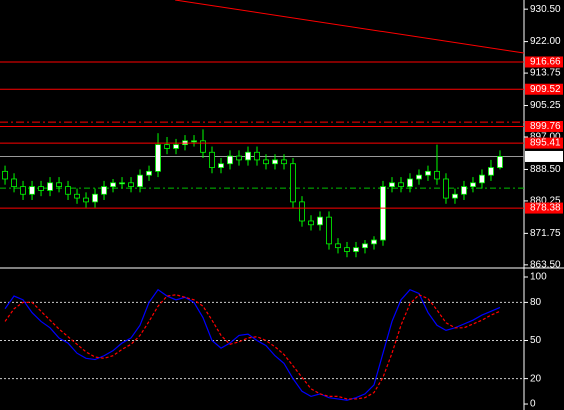 Image resolution: width=564 pixels, height=410 pixels. Describe the element at coordinates (545, 105) in the screenshot. I see `y-tick-label: 905.25` at that location.